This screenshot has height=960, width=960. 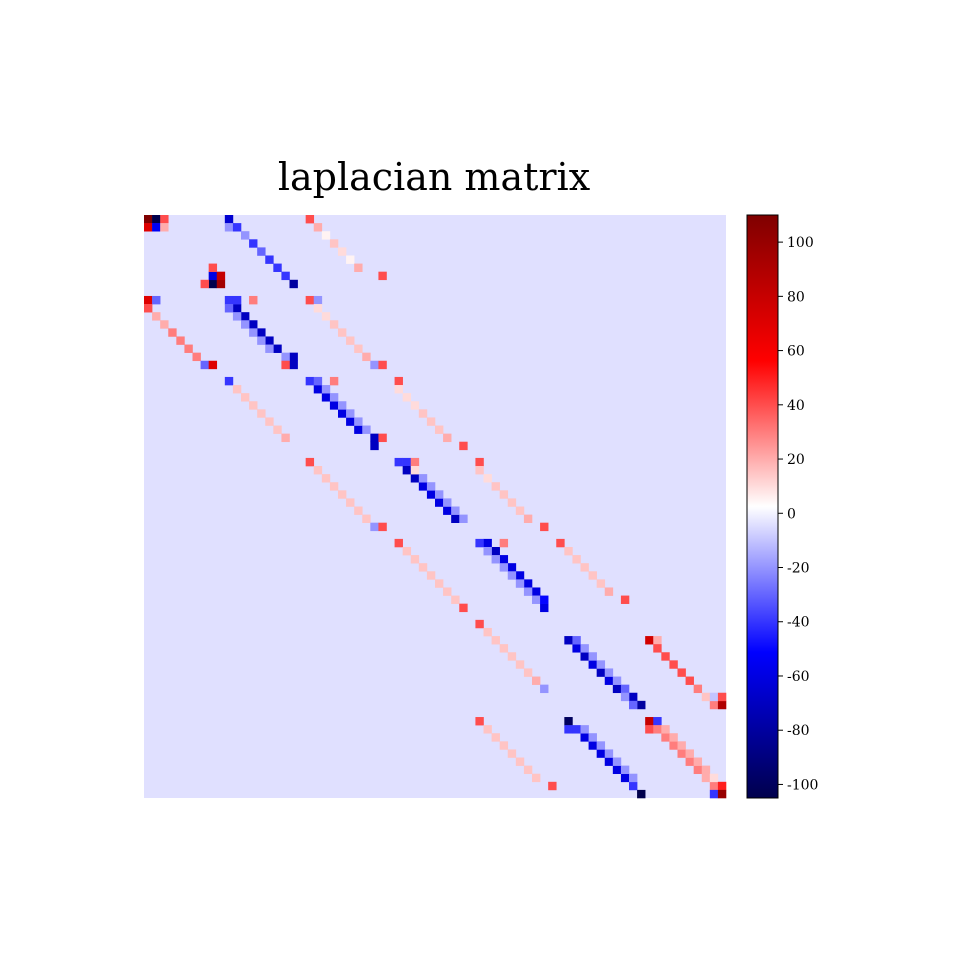 What do you see at coordinates (798, 514) in the screenshot?
I see `colorbar-ticks: 100 80 60 40 20 0 -20 -40 -60 -80 -100` at bounding box center [798, 514].